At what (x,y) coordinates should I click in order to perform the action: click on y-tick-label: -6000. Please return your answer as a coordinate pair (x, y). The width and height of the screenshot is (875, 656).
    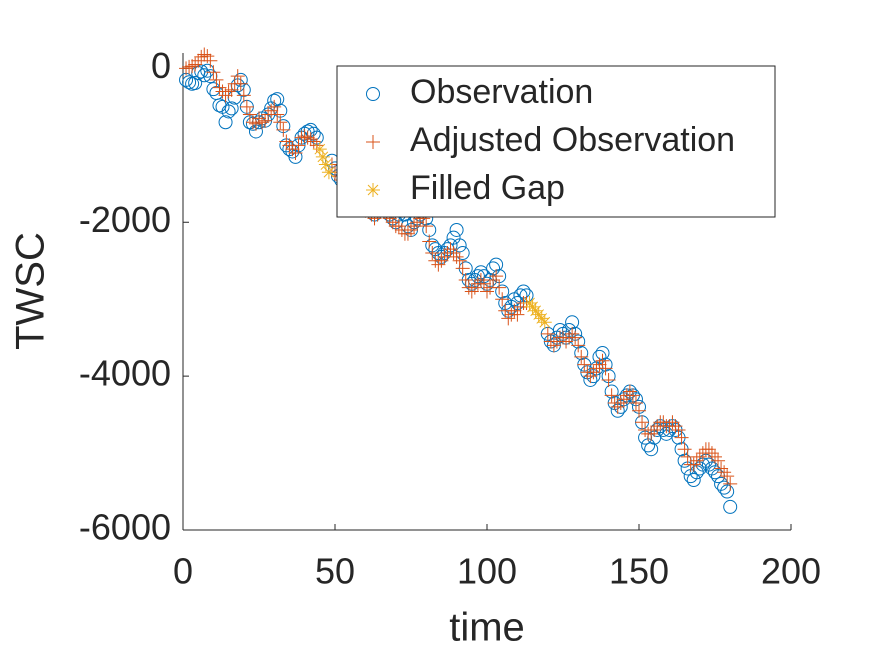
    Looking at the image, I should click on (125, 527).